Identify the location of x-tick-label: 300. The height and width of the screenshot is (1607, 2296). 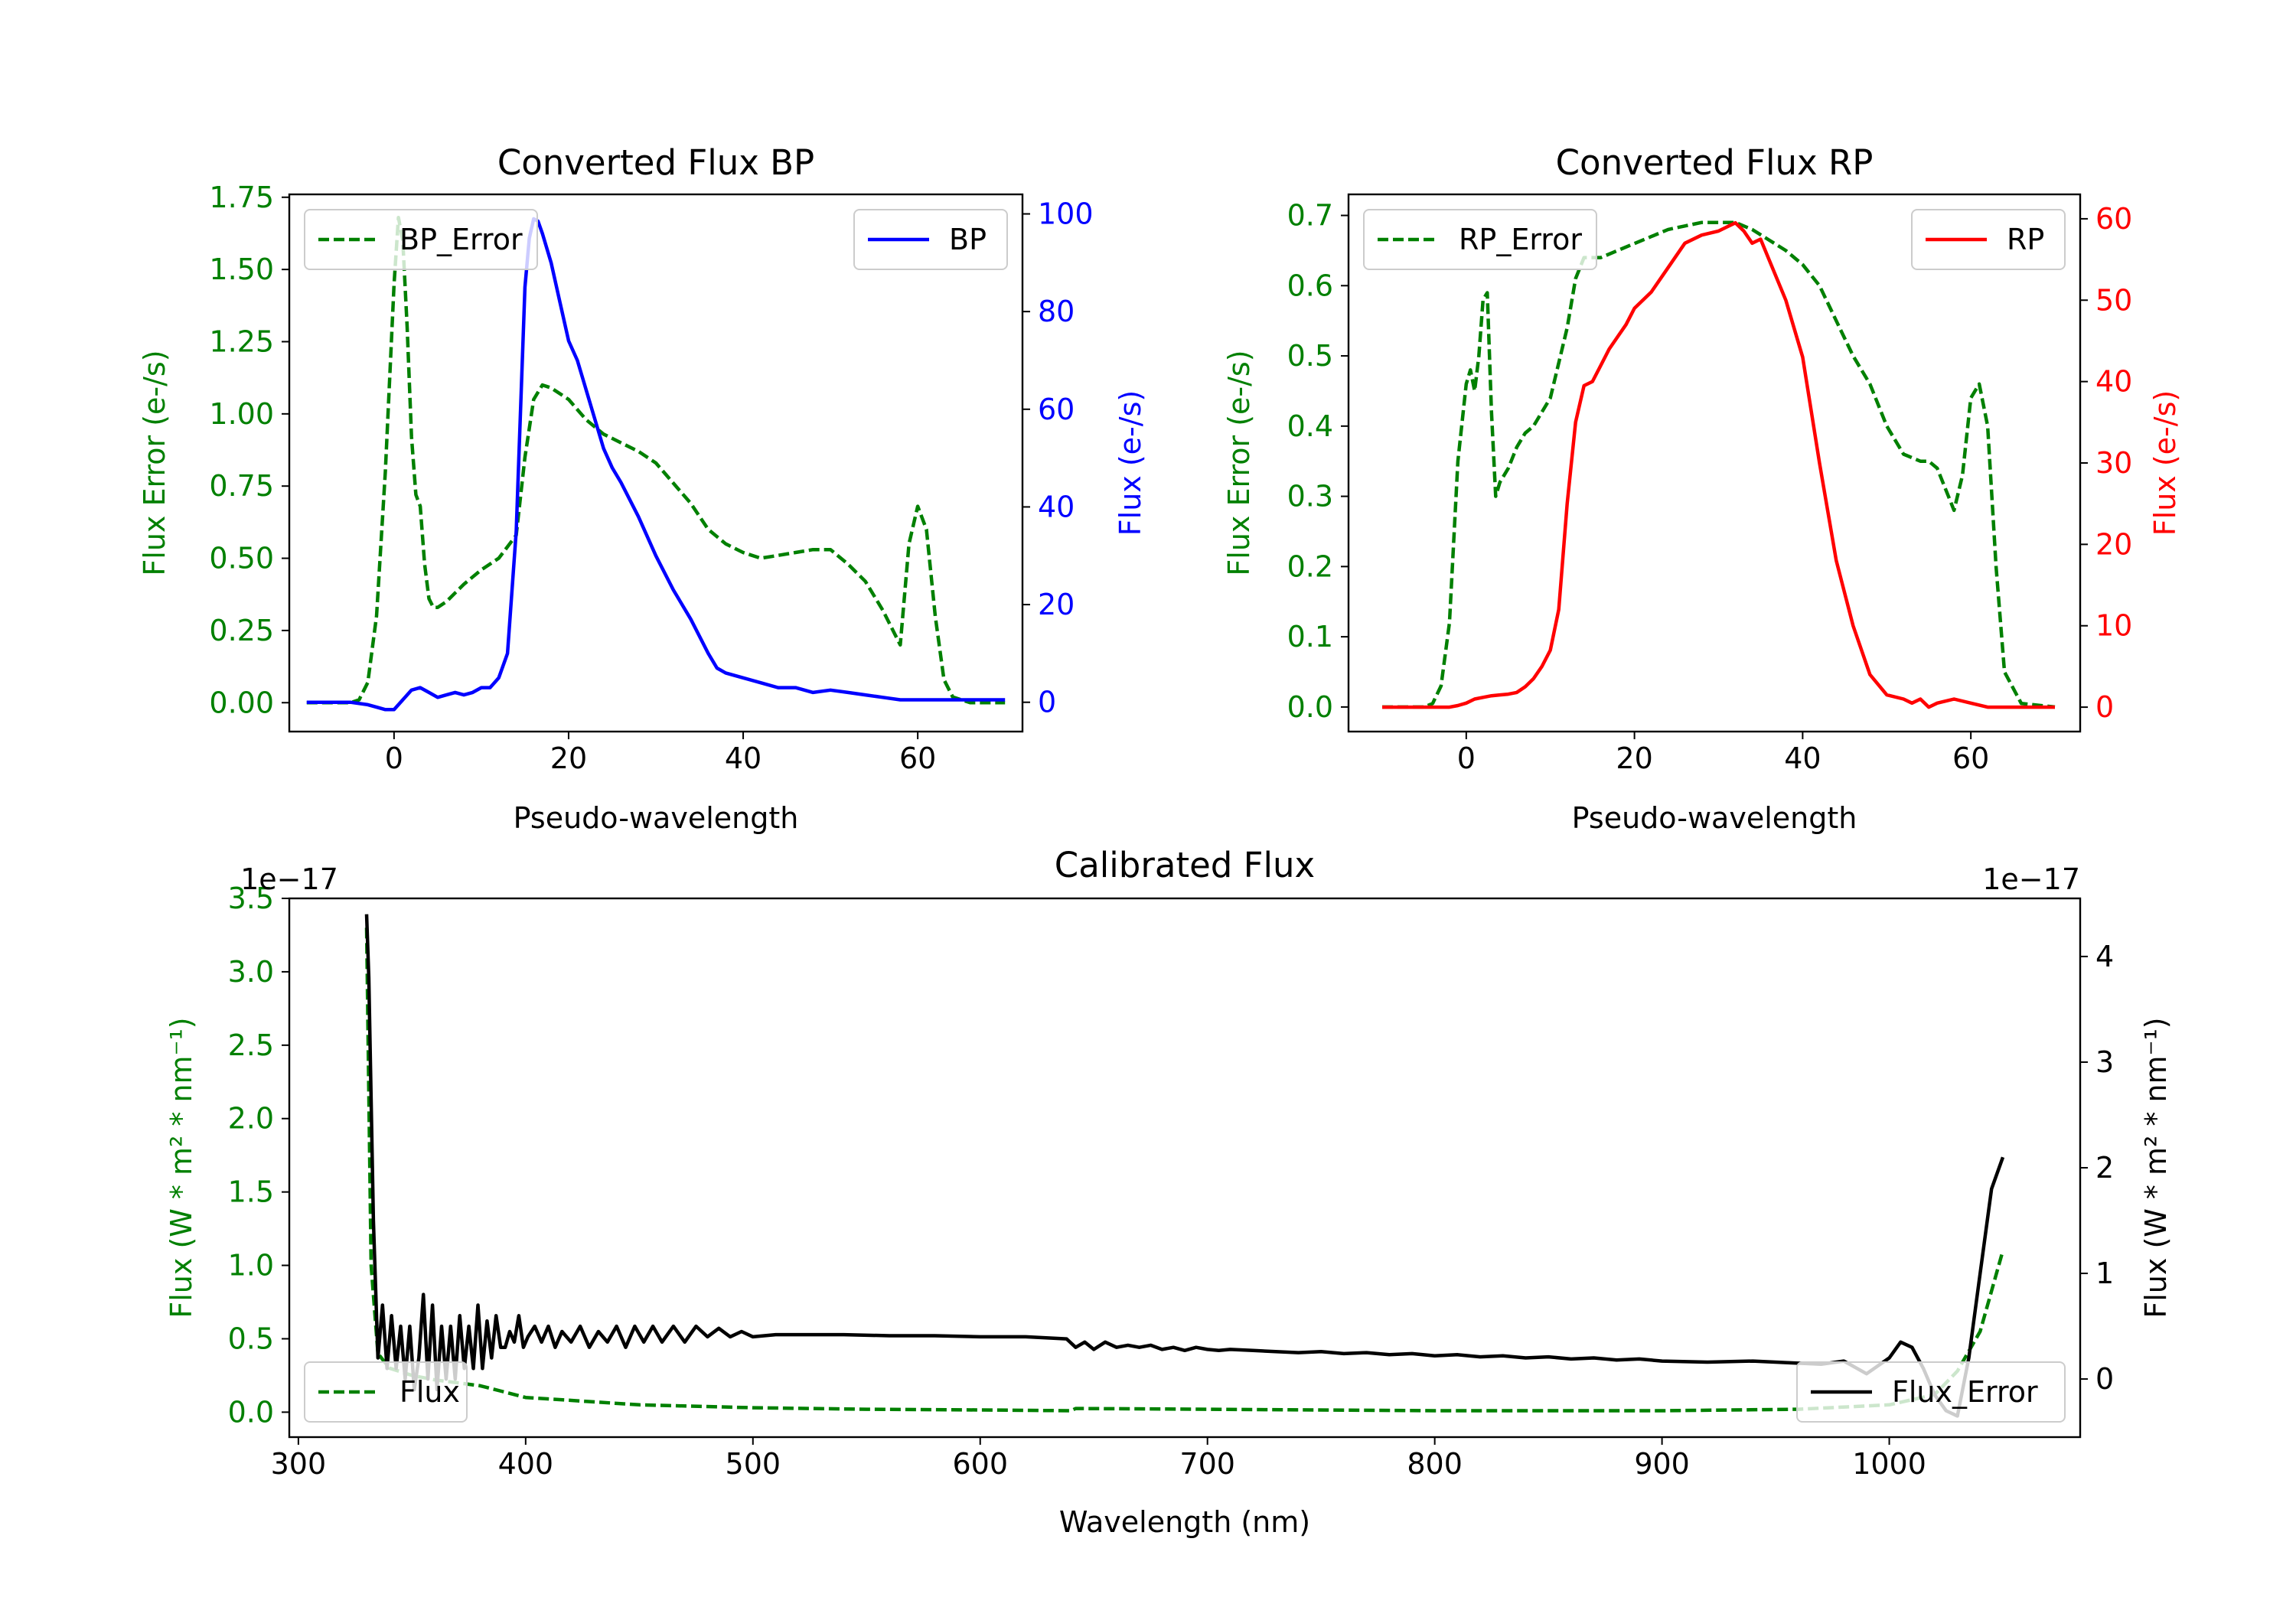
(299, 1464).